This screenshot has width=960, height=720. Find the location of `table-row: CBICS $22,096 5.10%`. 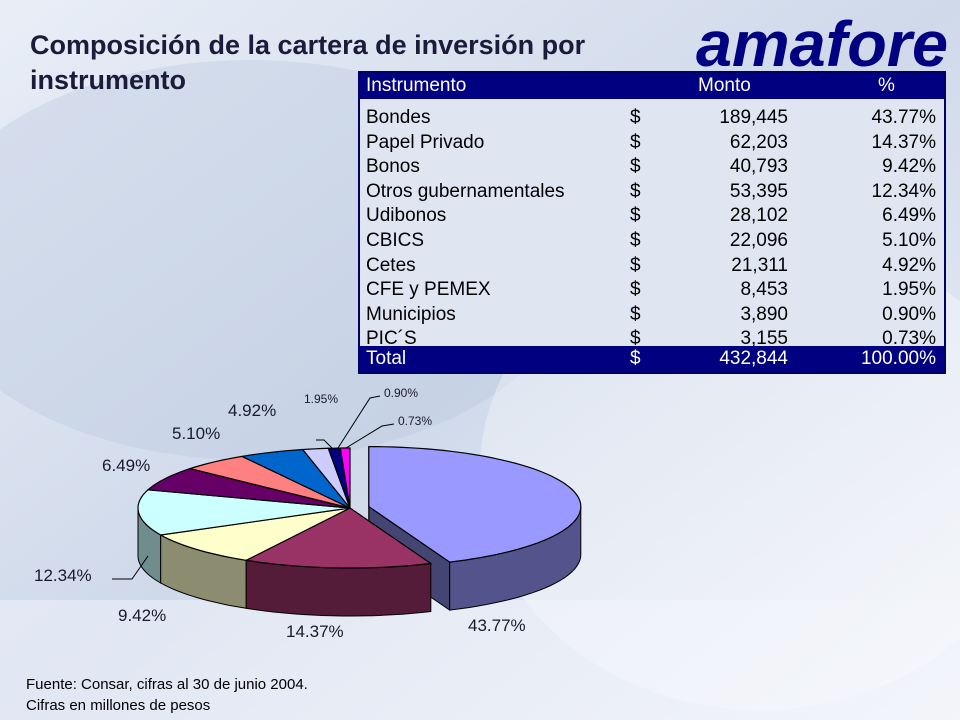

table-row: CBICS $22,096 5.10% is located at coordinates (652, 242).